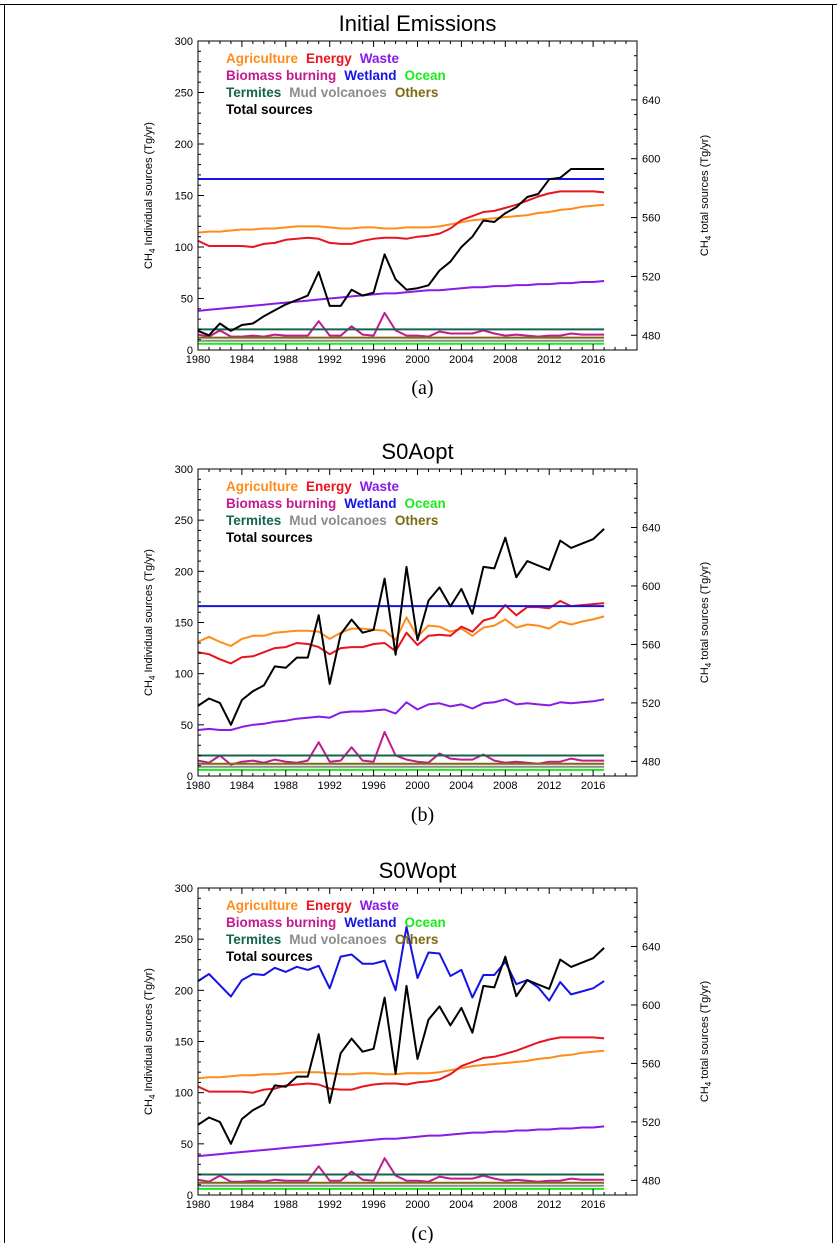  What do you see at coordinates (184, 145) in the screenshot?
I see `y-tick-label: 200` at bounding box center [184, 145].